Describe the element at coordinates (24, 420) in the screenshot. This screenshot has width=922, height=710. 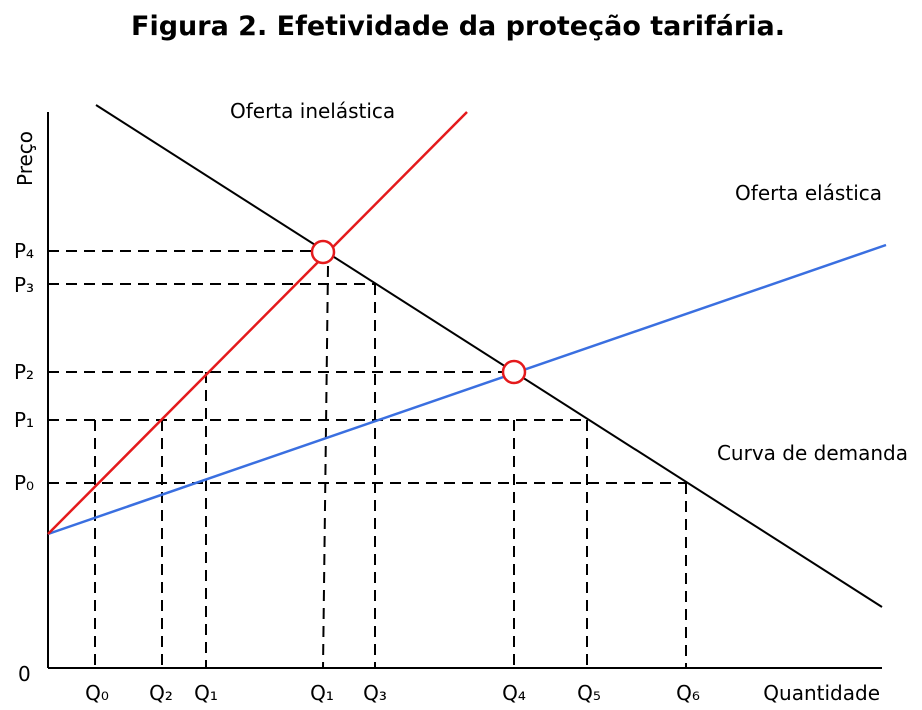
I see `price-label-p1: P₁` at that location.